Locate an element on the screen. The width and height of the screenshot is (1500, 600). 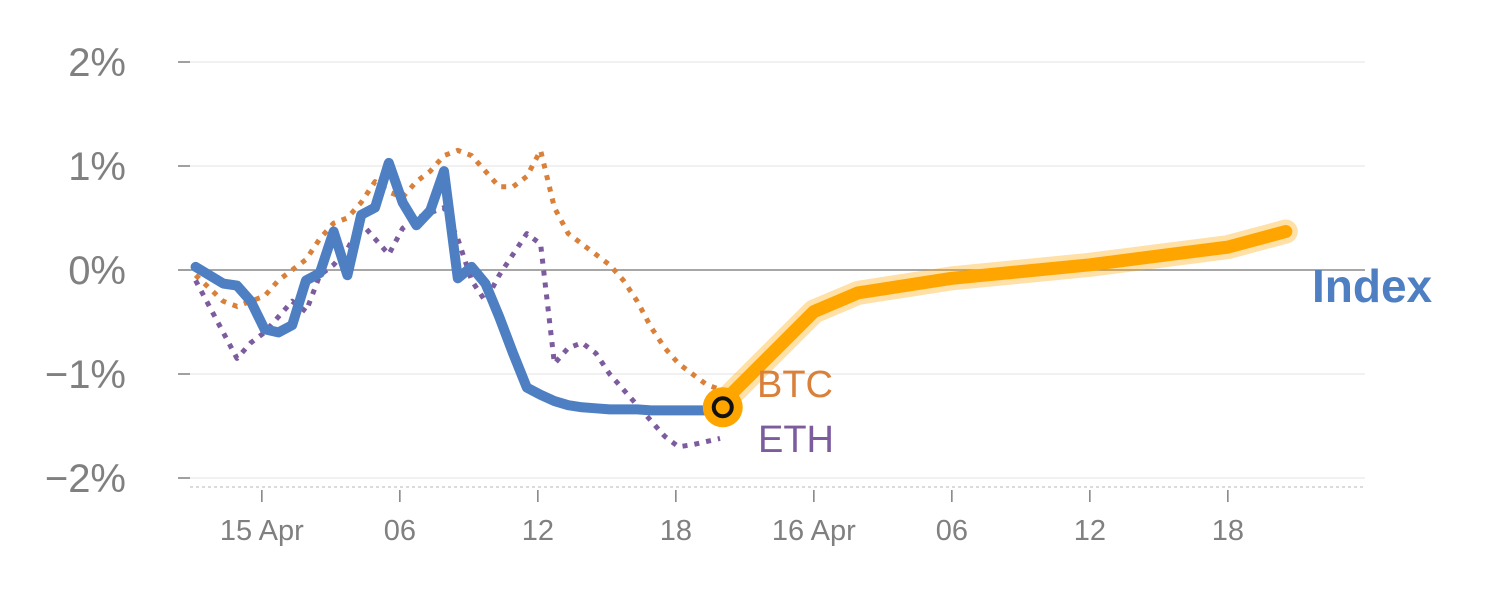
x-tick-label: 15 Apr is located at coordinates (262, 531).